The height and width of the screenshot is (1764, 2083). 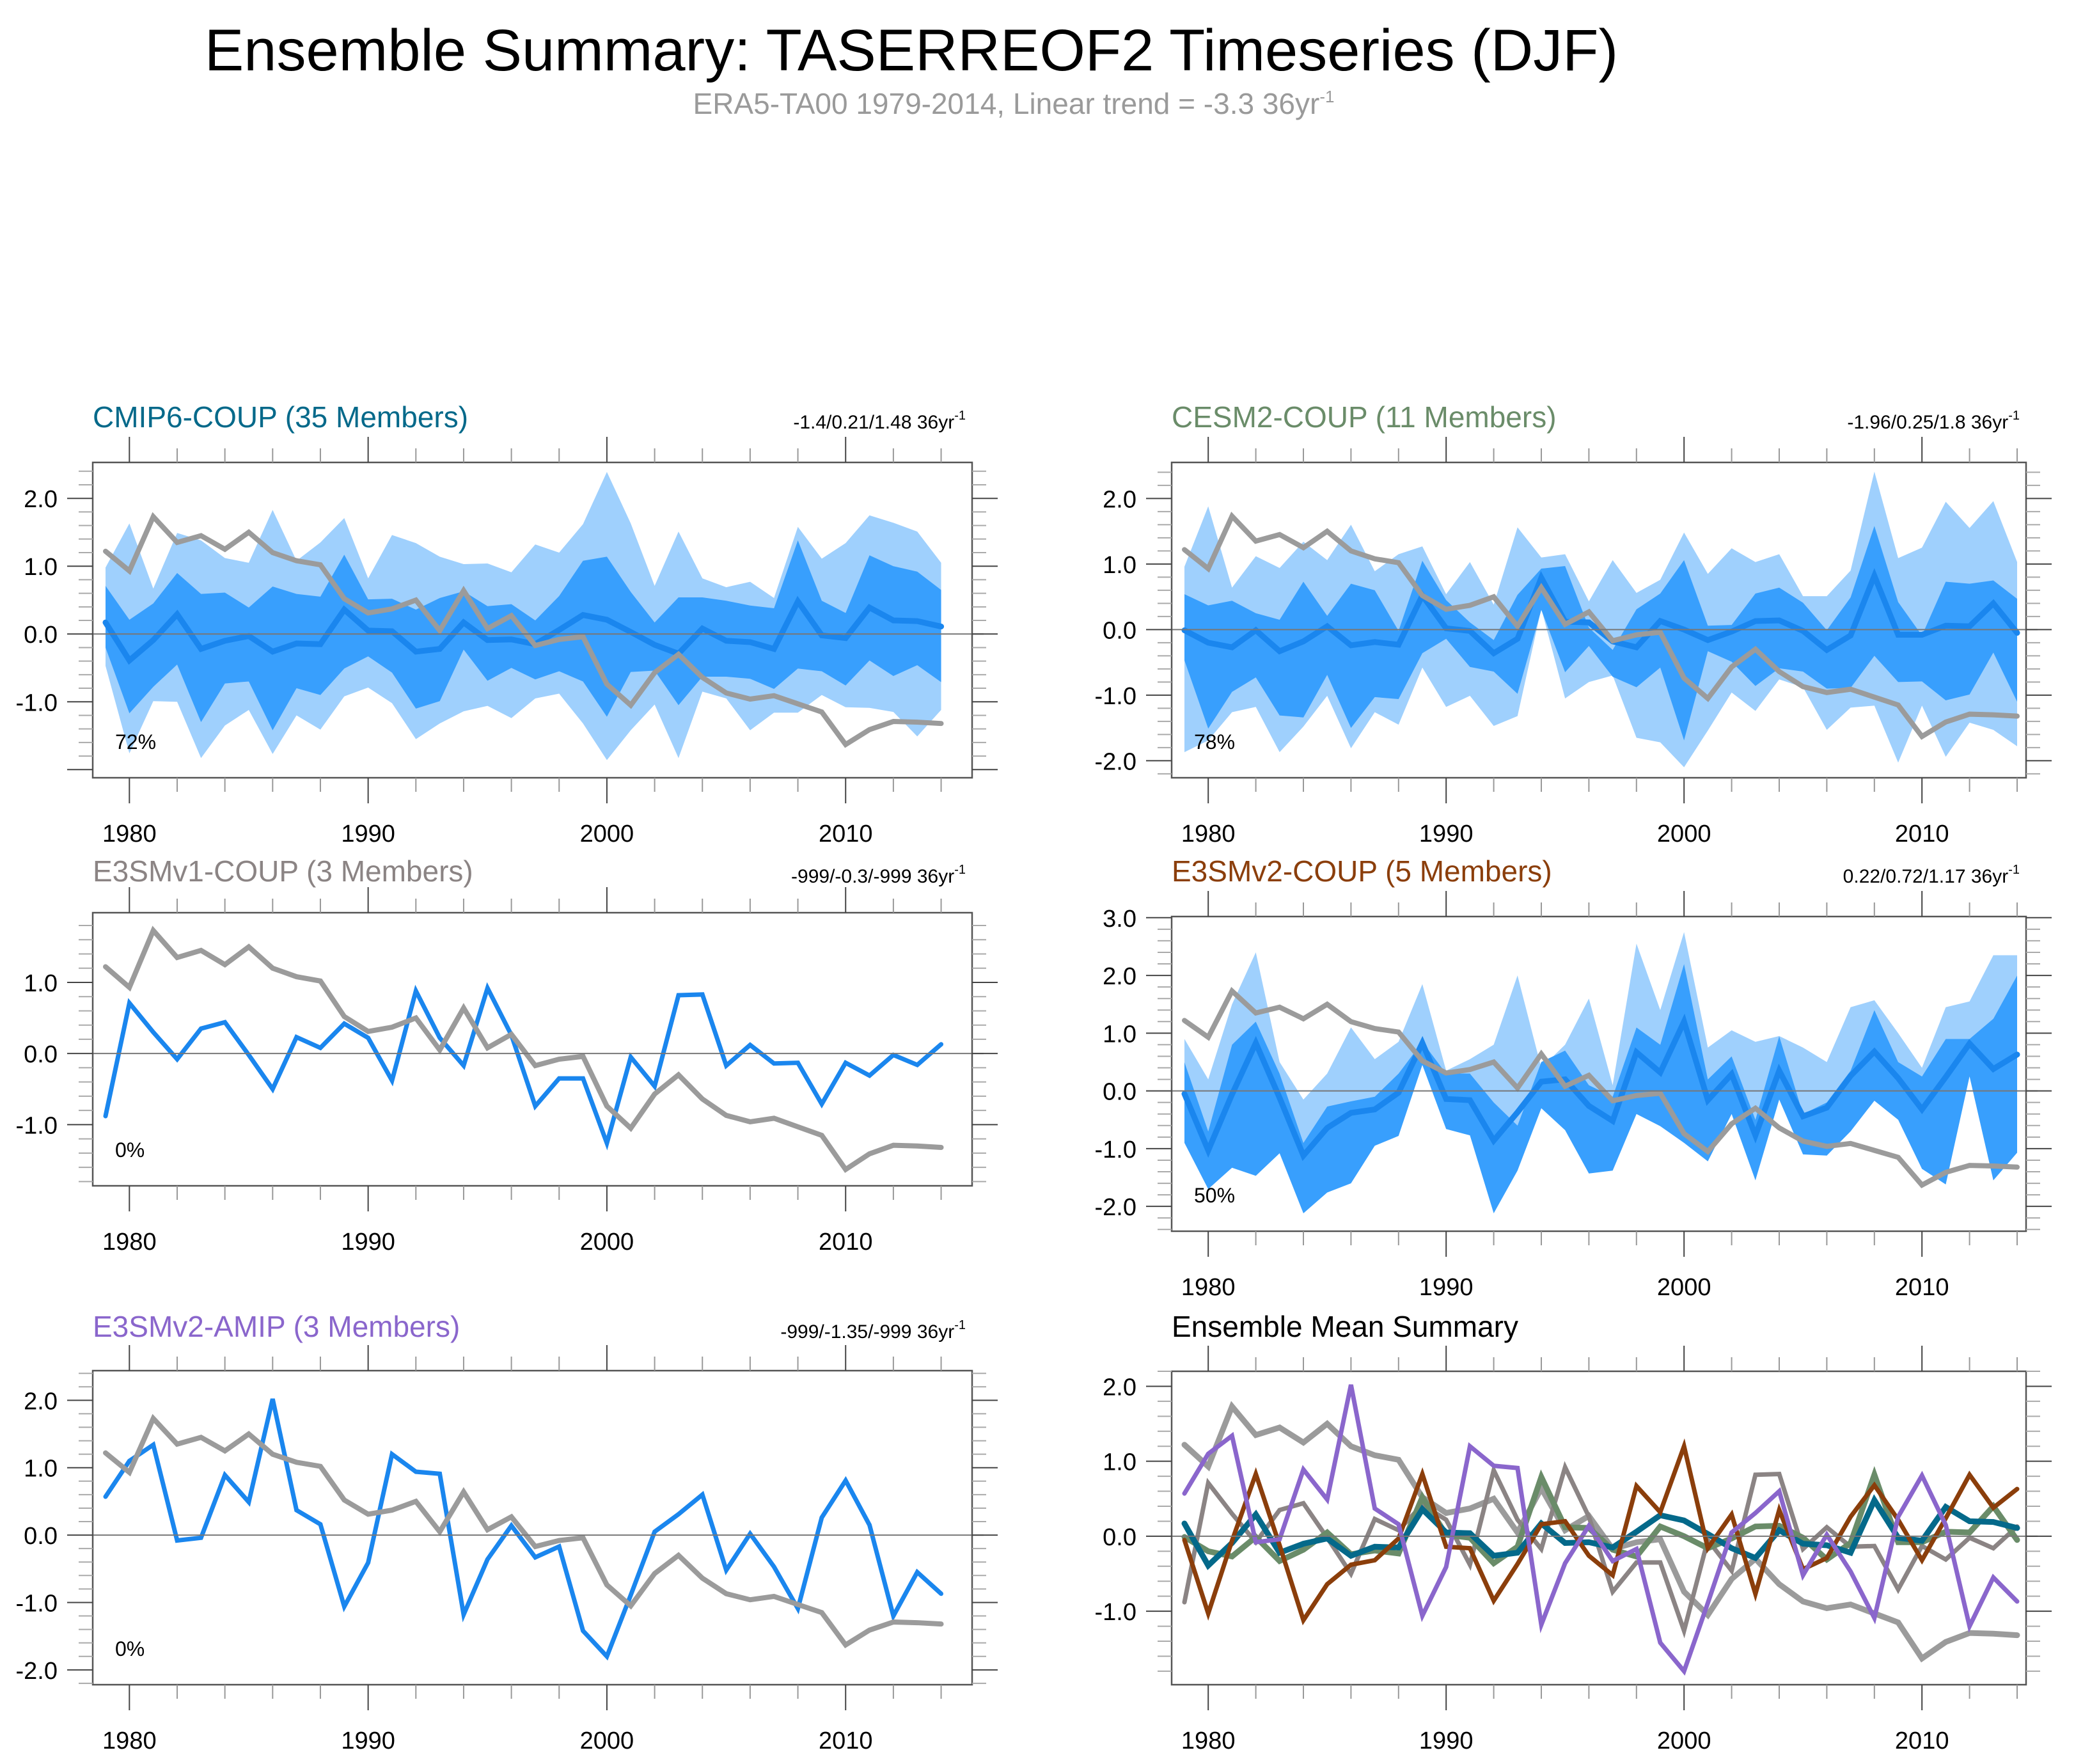 I want to click on series-line-e3smv2-amip, so click(x=1601, y=1530).